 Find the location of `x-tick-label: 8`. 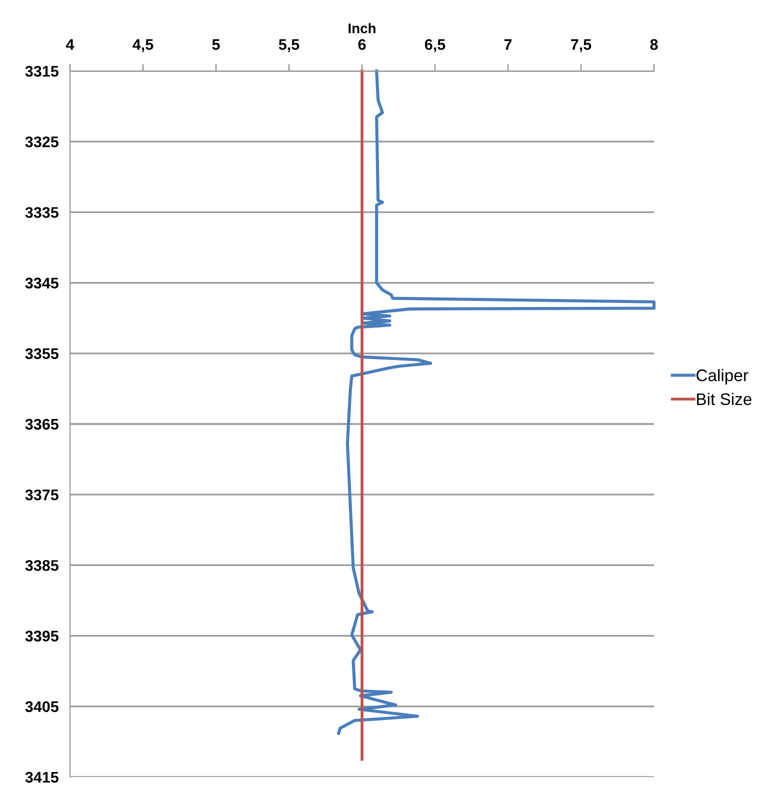

x-tick-label: 8 is located at coordinates (654, 44).